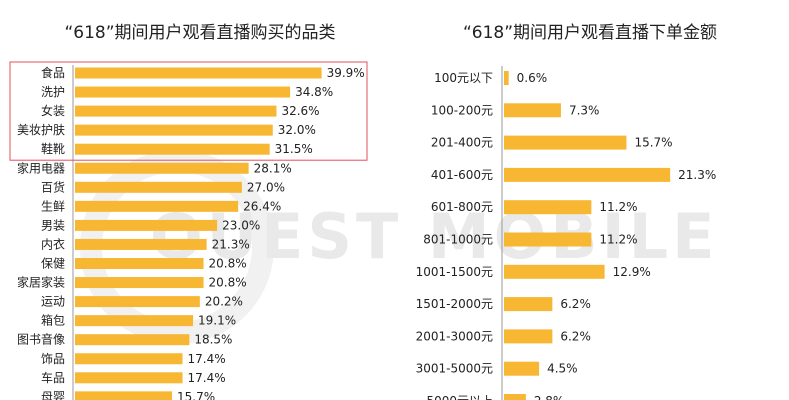  What do you see at coordinates (314, 92) in the screenshot?
I see `left-value-label: 34.8%` at bounding box center [314, 92].